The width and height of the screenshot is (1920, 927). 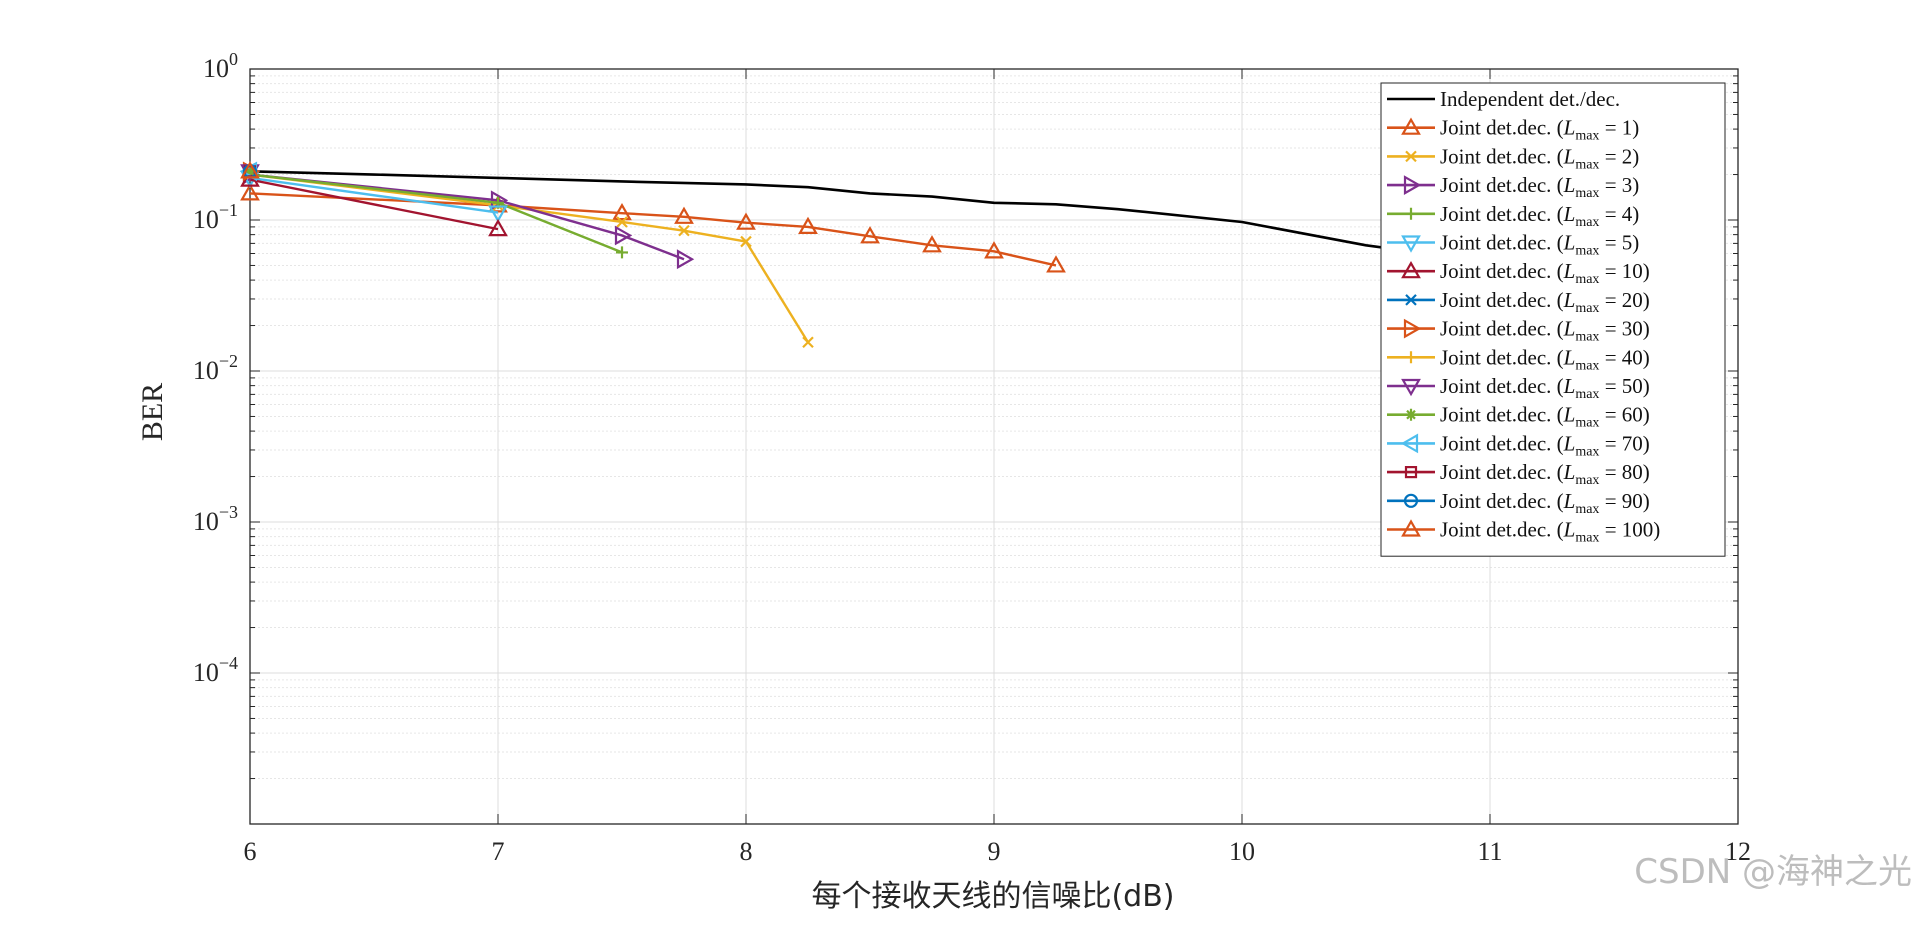 I want to click on legend-label: Independent det./dec., so click(x=1530, y=99).